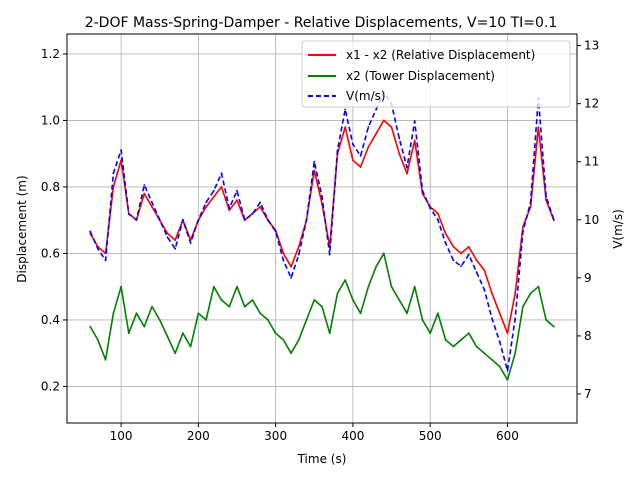 Image resolution: width=640 pixels, height=480 pixels. What do you see at coordinates (618, 229) in the screenshot?
I see `y2-axis-label: V(m/s)` at bounding box center [618, 229].